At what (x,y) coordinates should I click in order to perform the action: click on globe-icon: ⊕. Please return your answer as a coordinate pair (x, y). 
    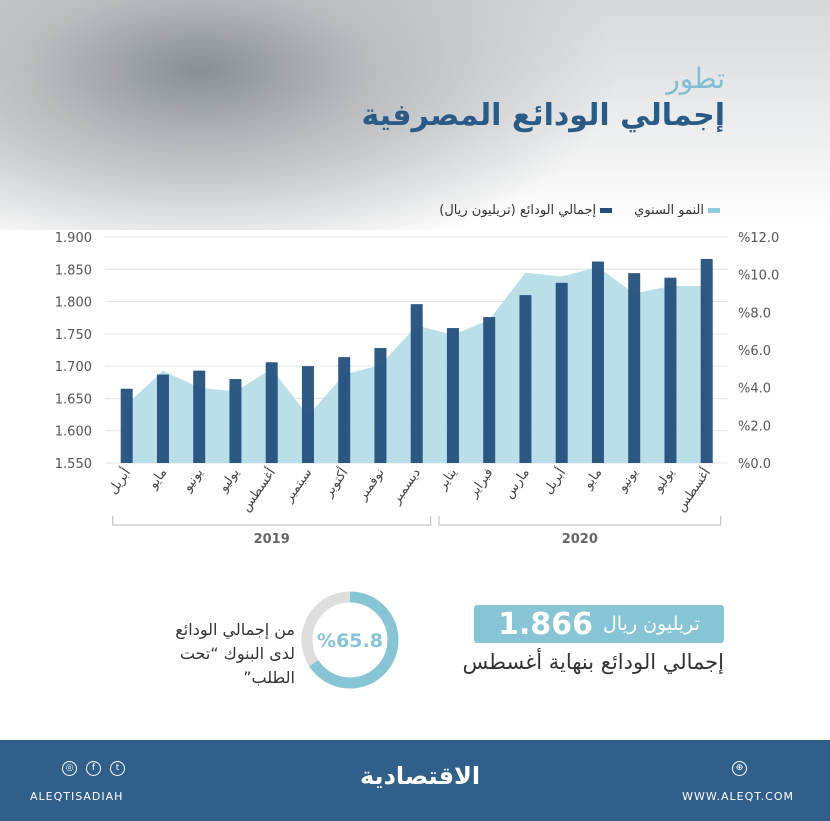
    Looking at the image, I should click on (739, 768).